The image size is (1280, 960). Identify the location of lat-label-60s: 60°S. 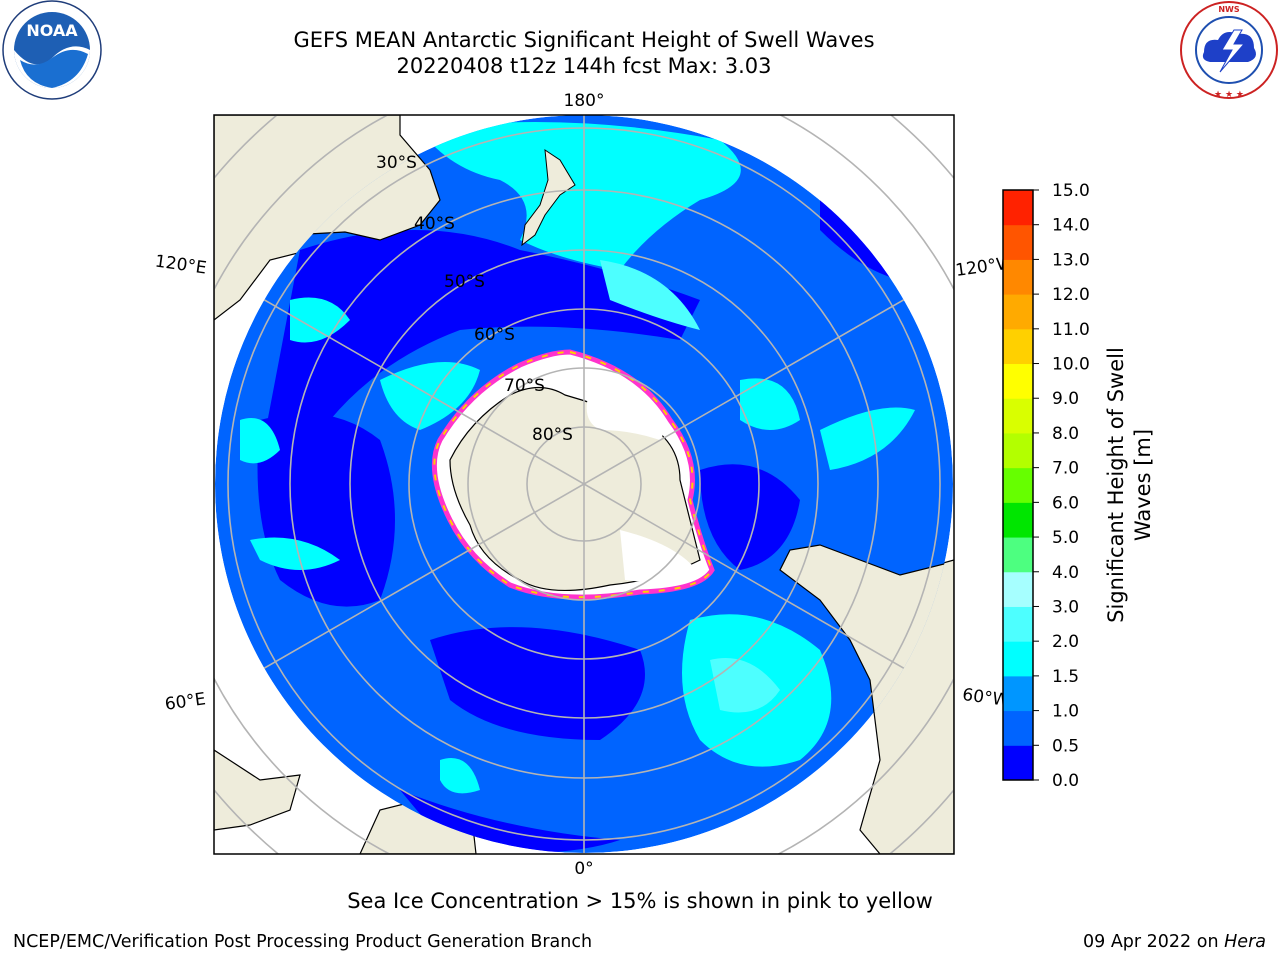
(494, 335).